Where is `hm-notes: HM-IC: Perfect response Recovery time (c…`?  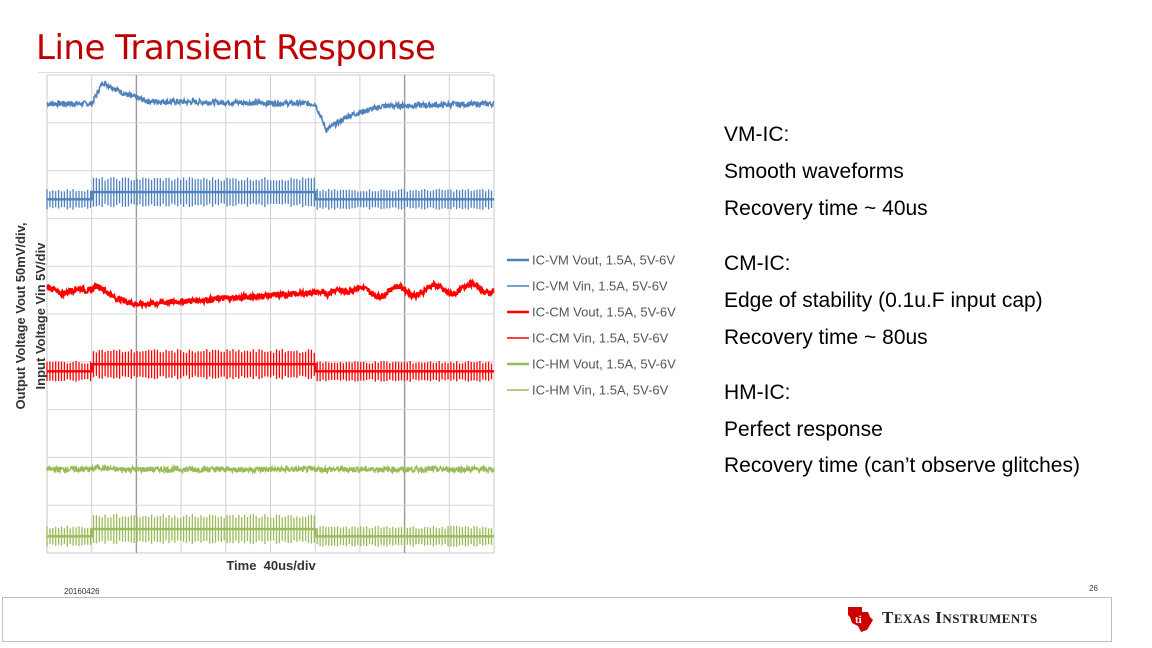 hm-notes: HM-IC: Perfect response Recovery time (c… is located at coordinates (929, 427).